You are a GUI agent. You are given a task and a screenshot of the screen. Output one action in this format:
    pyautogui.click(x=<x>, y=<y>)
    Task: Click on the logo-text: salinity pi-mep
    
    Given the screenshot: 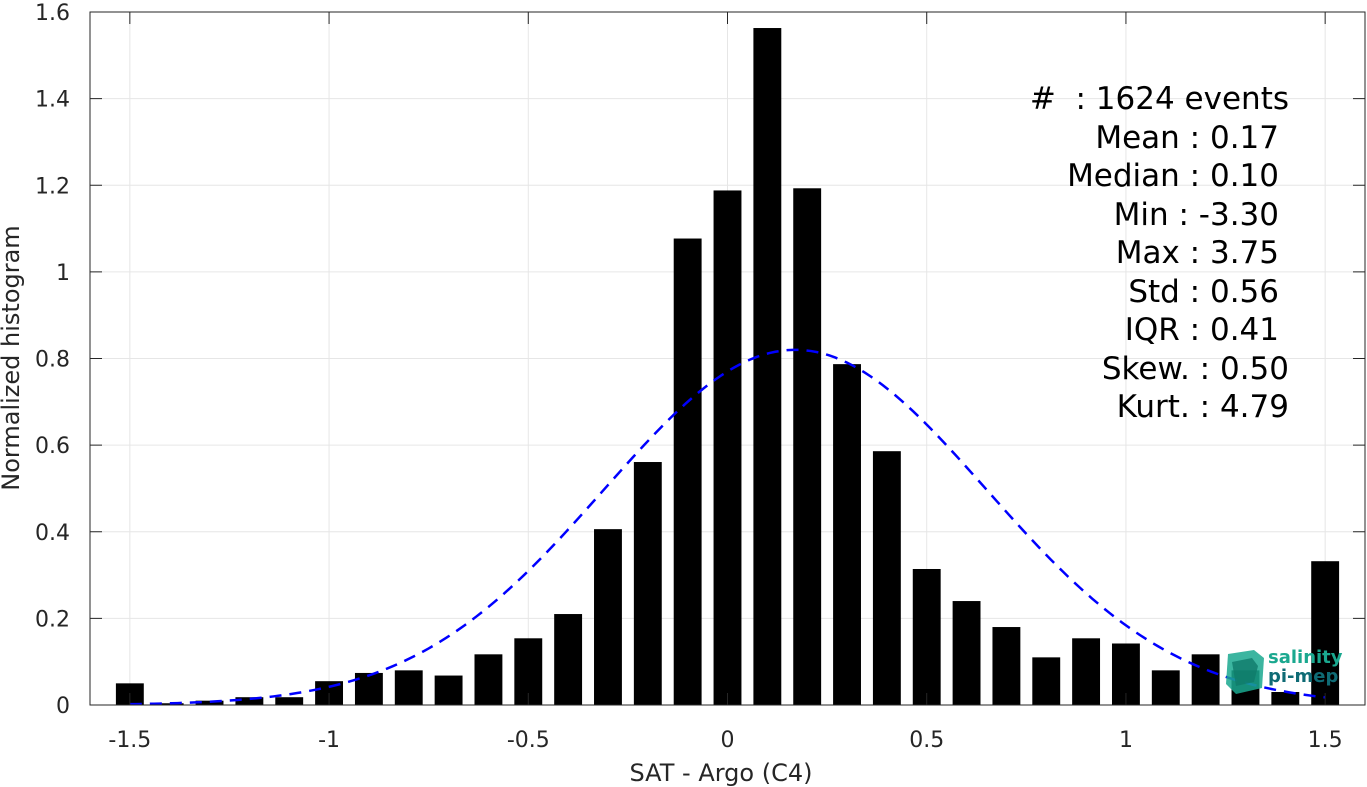 What is the action you would take?
    pyautogui.click(x=1305, y=667)
    